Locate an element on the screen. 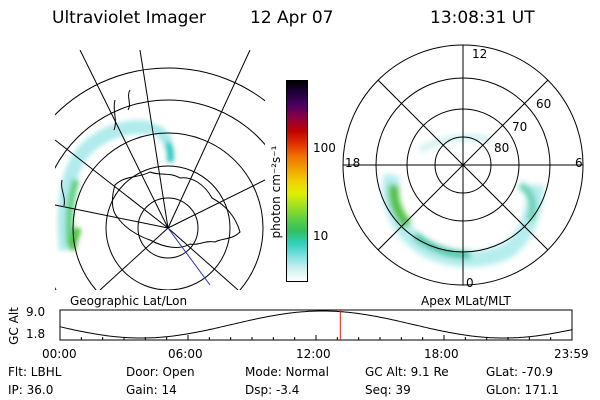  xtick-label-0000: 00:00 is located at coordinates (59, 354).